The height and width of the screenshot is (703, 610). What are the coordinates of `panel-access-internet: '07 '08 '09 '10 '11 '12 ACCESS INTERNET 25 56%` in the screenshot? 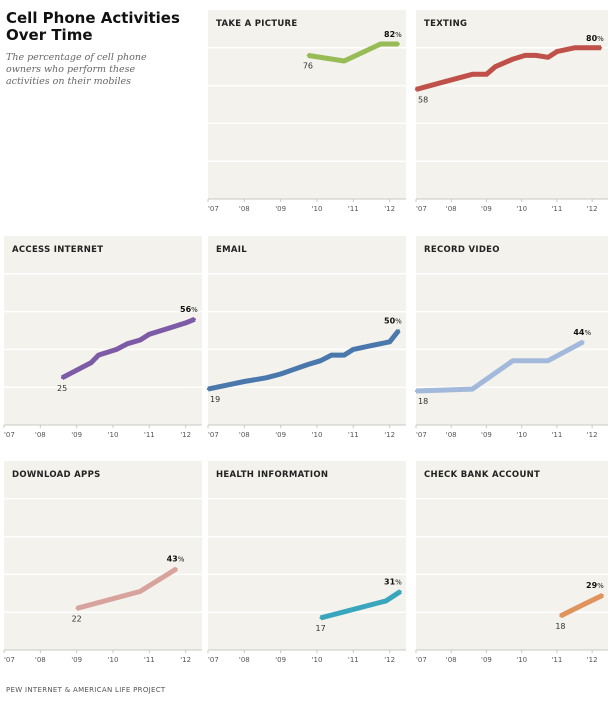 It's located at (102, 338).